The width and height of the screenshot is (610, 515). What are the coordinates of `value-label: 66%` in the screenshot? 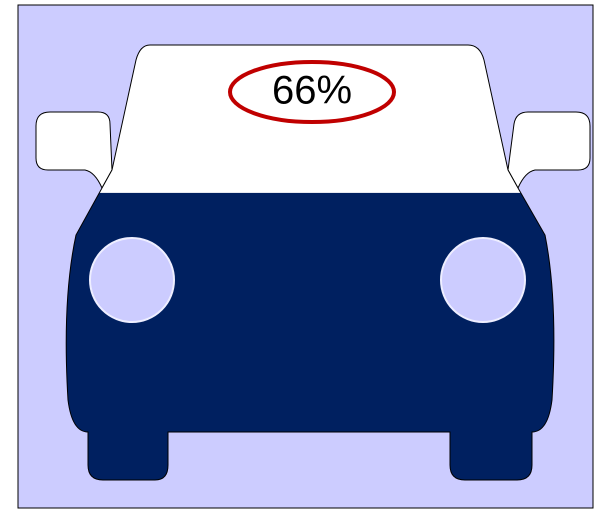 It's located at (312, 91).